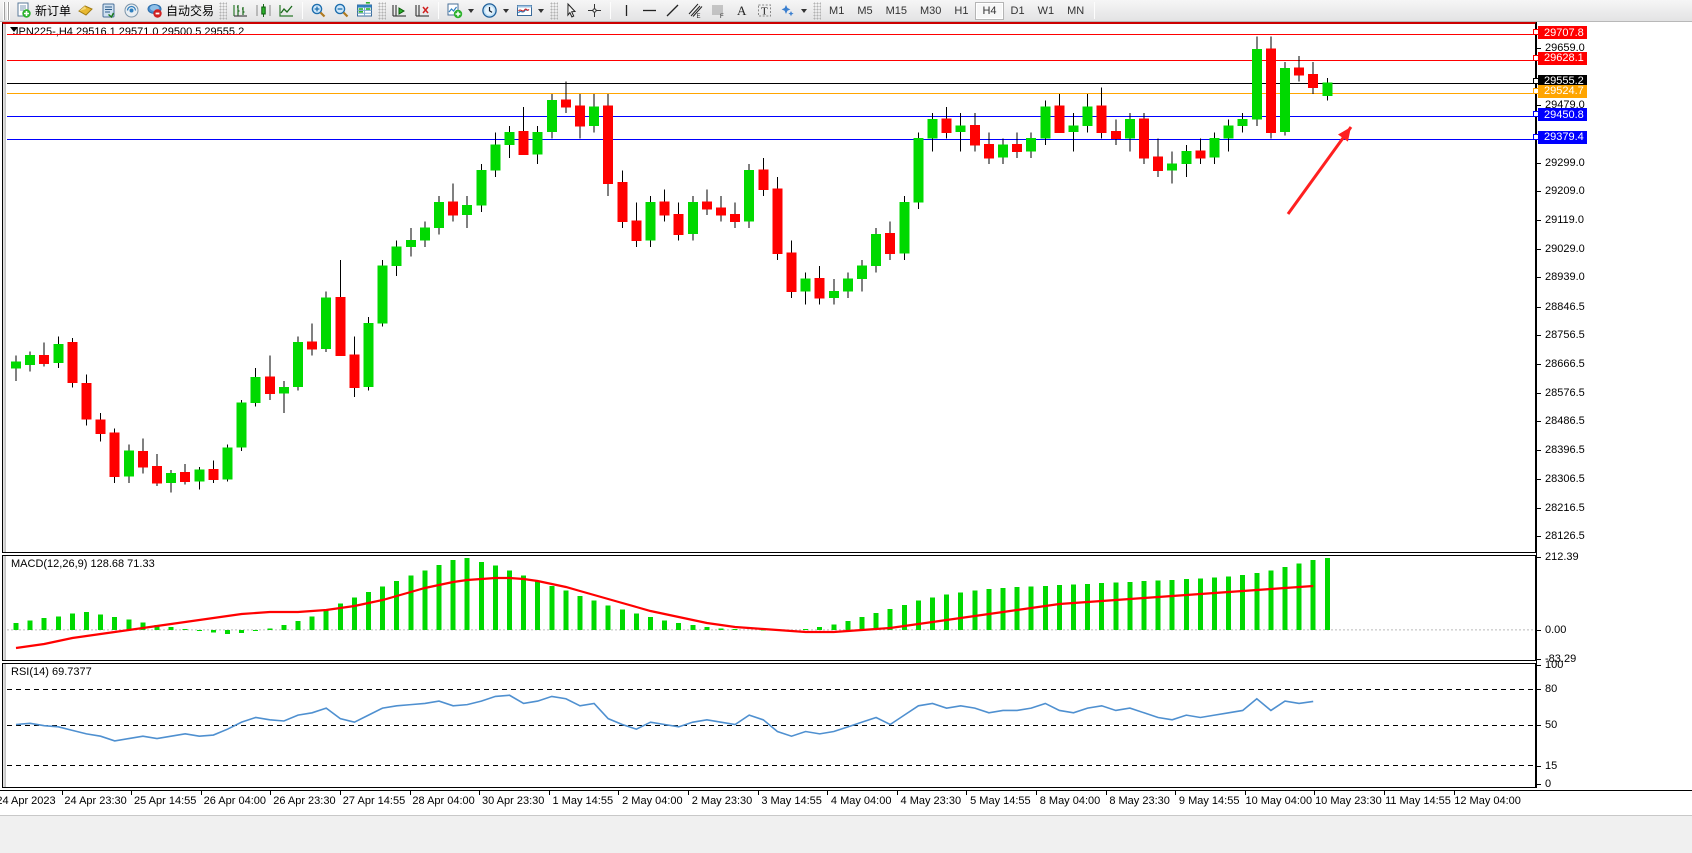  I want to click on horizontal-line-button, so click(649, 11).